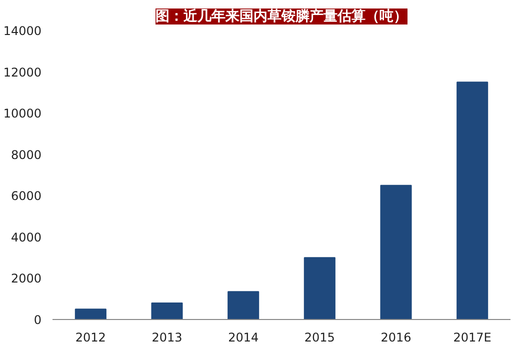 Image resolution: width=520 pixels, height=347 pixels. Describe the element at coordinates (26, 279) in the screenshot. I see `y-tick-label: 2000` at that location.